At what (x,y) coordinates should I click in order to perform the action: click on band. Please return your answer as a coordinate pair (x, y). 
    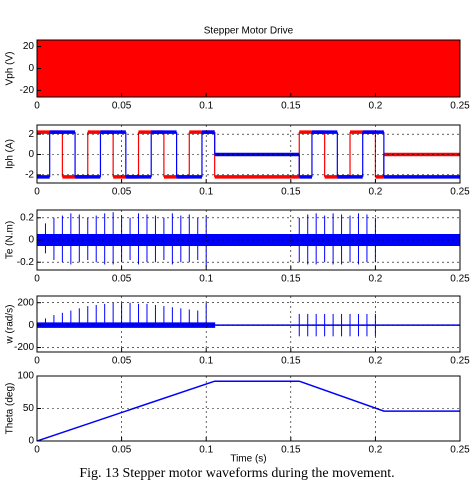
    Looking at the image, I should click on (248, 68).